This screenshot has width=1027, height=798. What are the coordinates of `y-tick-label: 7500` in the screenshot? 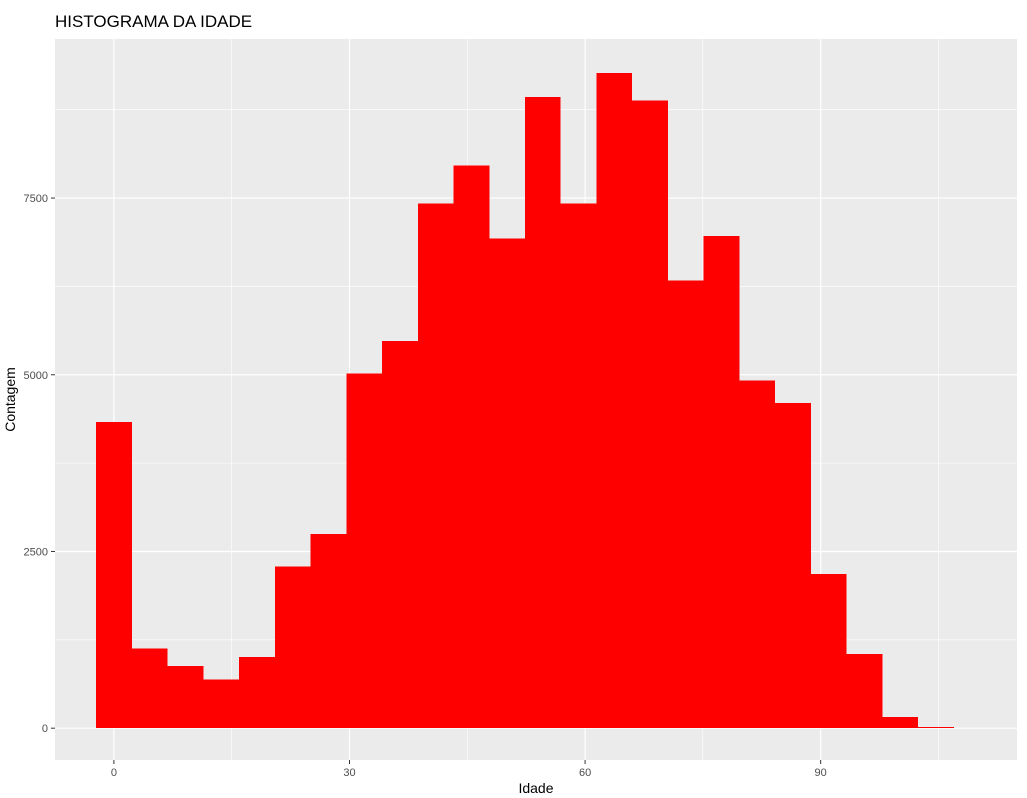 It's located at (36, 199).